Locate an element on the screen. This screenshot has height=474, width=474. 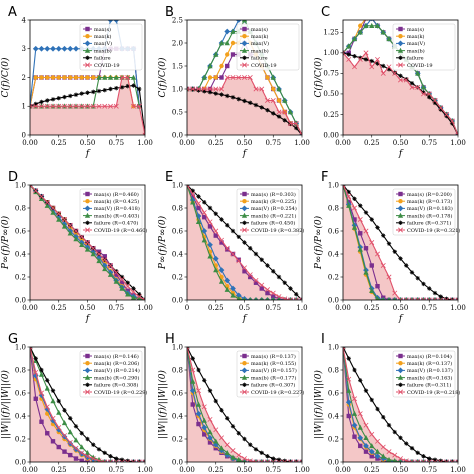
y-tick-label: 0.2 is located at coordinates (20, 277).